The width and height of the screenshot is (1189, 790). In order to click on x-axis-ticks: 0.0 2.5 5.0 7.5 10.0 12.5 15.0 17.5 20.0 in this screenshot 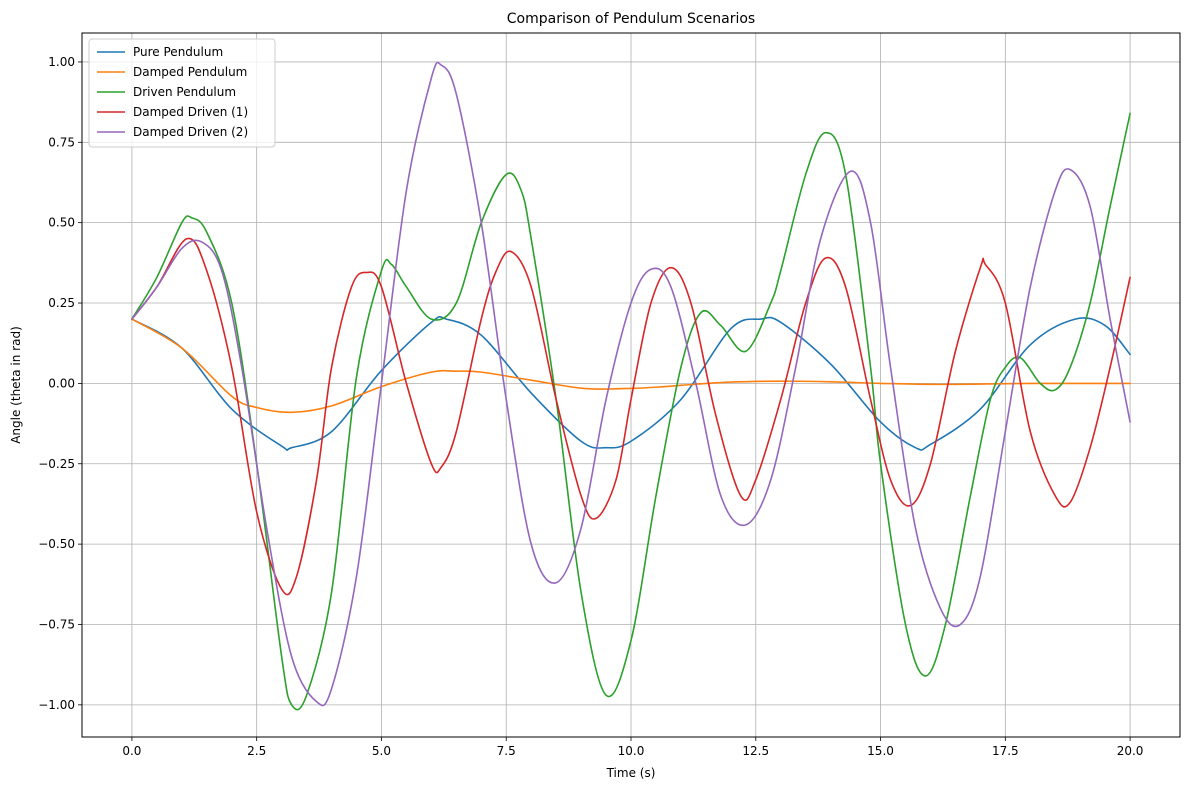, I will do `click(632, 747)`.